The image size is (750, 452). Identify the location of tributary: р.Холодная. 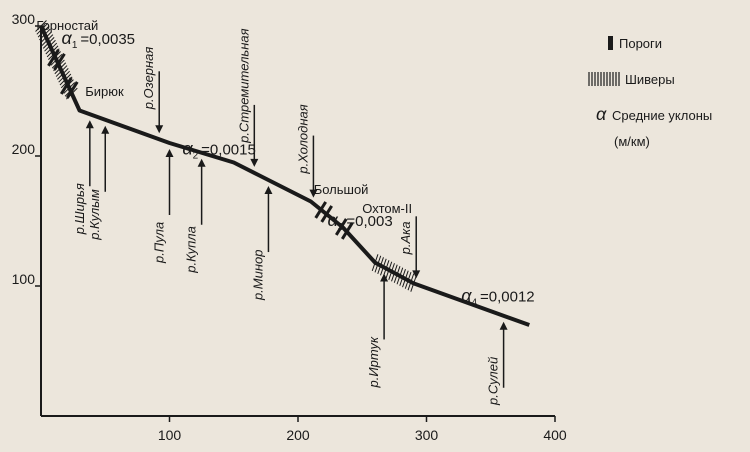
(306, 151).